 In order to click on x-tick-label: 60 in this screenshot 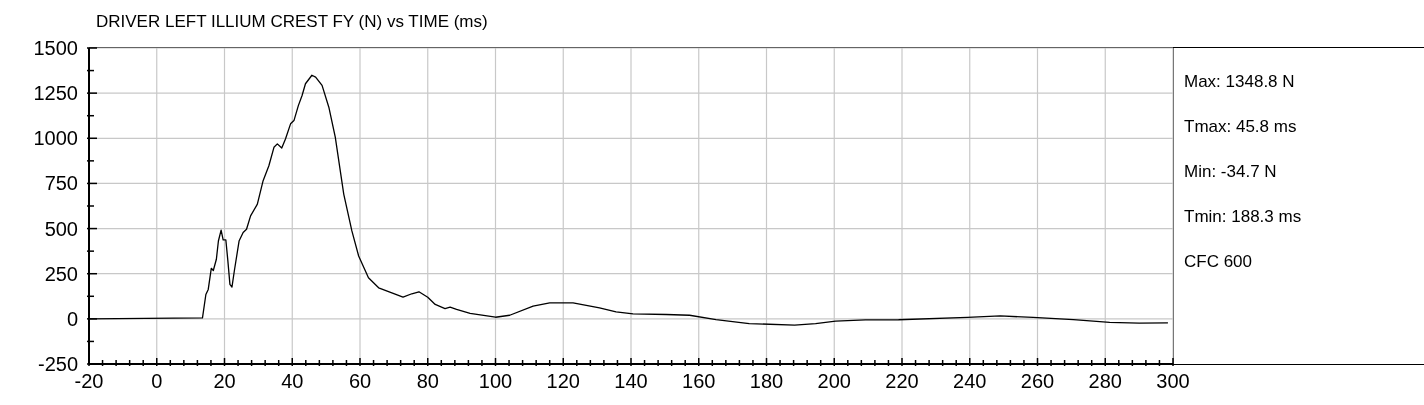, I will do `click(360, 381)`.